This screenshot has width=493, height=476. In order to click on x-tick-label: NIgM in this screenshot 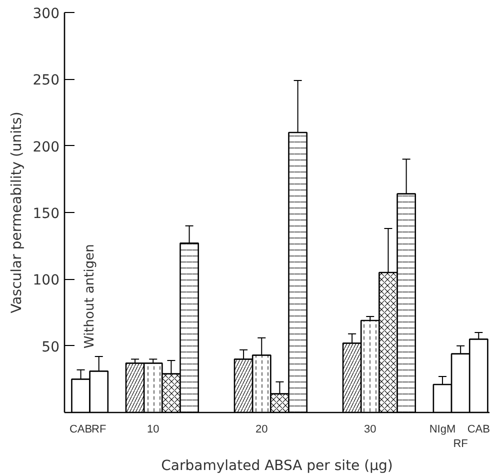, I will do `click(442, 430)`.